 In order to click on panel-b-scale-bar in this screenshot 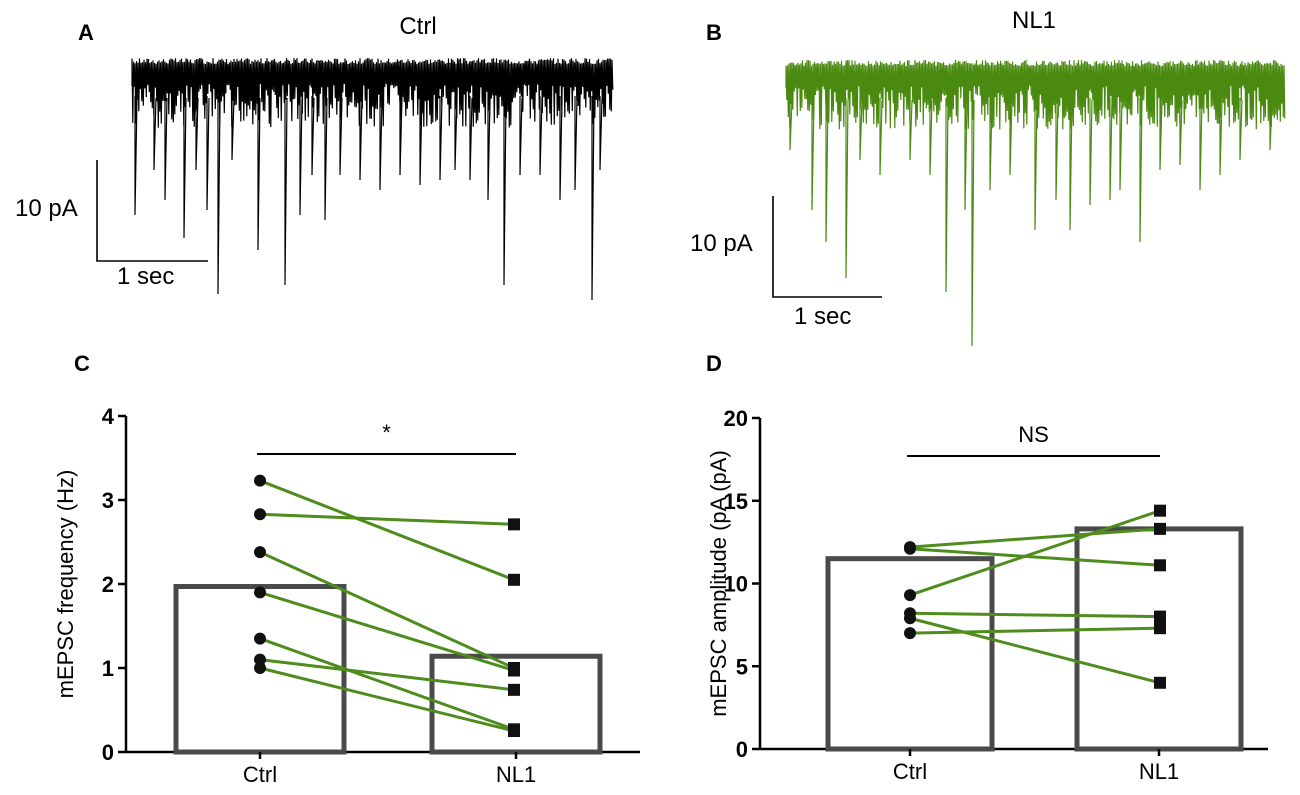, I will do `click(827, 247)`.